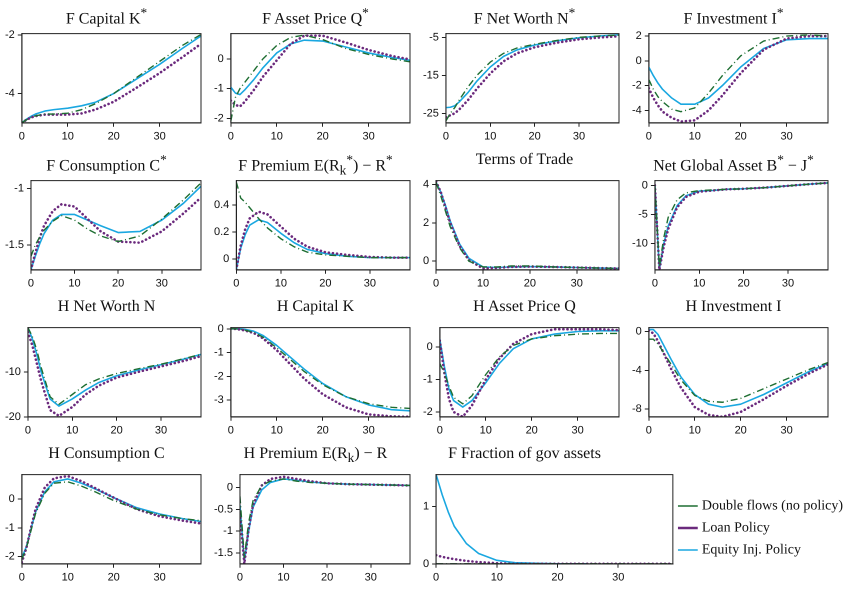 The image size is (857, 600). I want to click on y-tick-label: -15, so click(430, 75).